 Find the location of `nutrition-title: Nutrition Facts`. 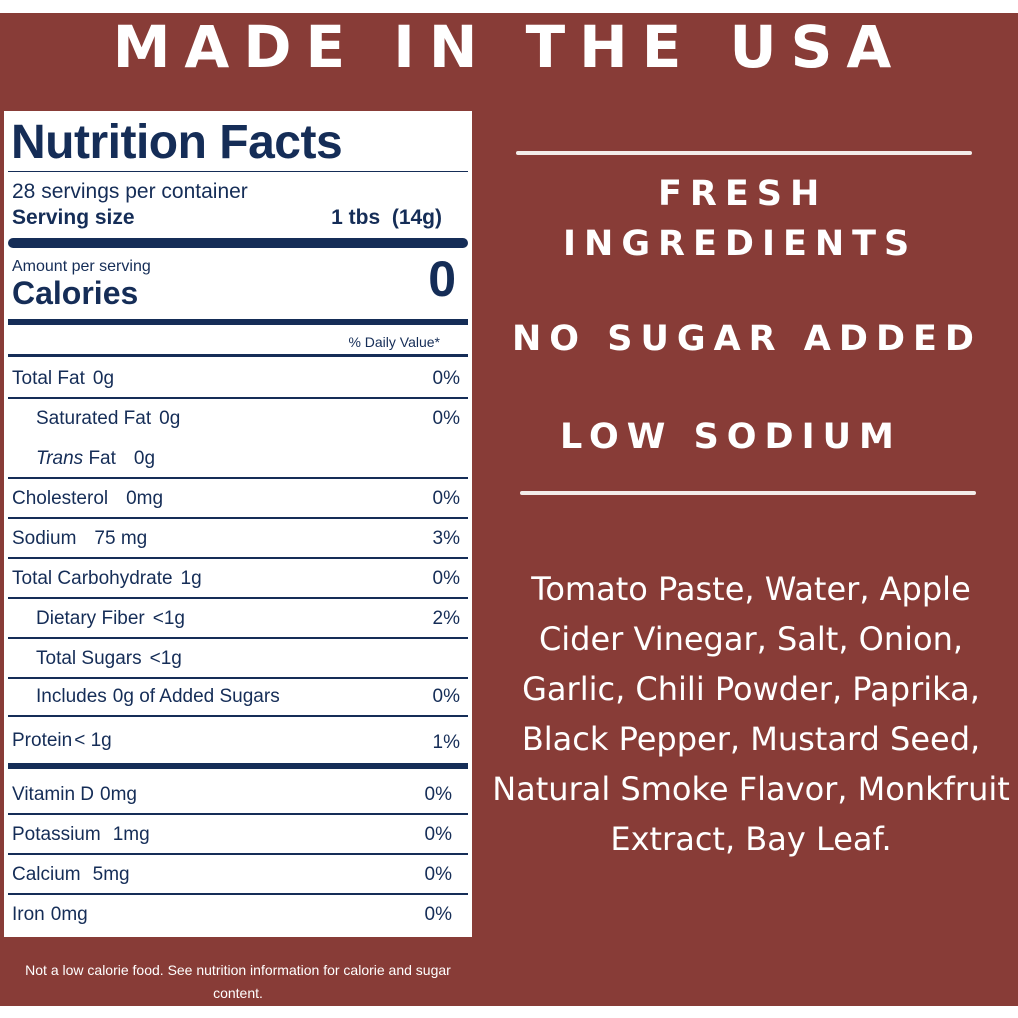

nutrition-title: Nutrition Facts is located at coordinates (177, 142).